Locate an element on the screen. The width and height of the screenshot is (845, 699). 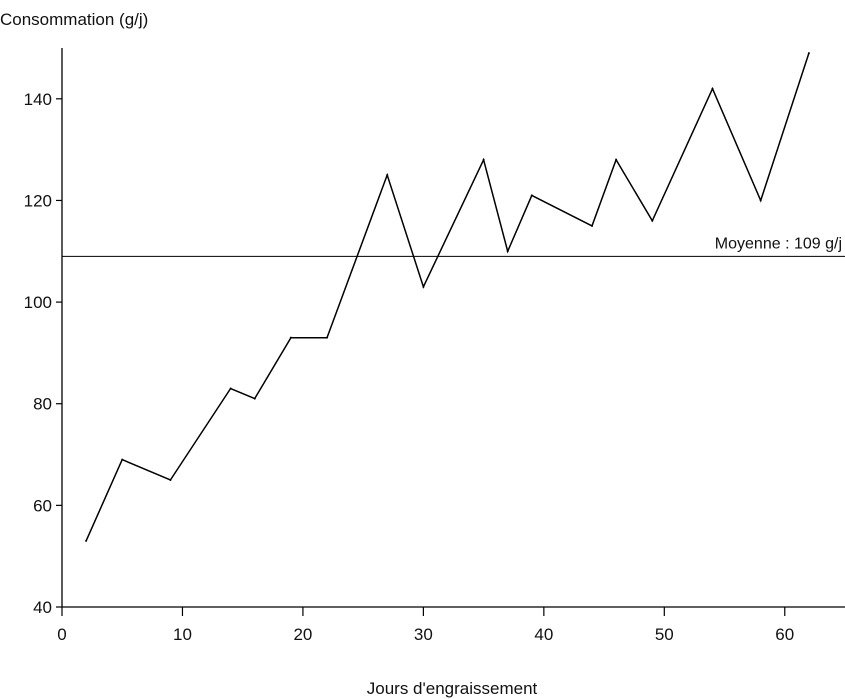
y-tick-label: 40 is located at coordinates (42, 607).